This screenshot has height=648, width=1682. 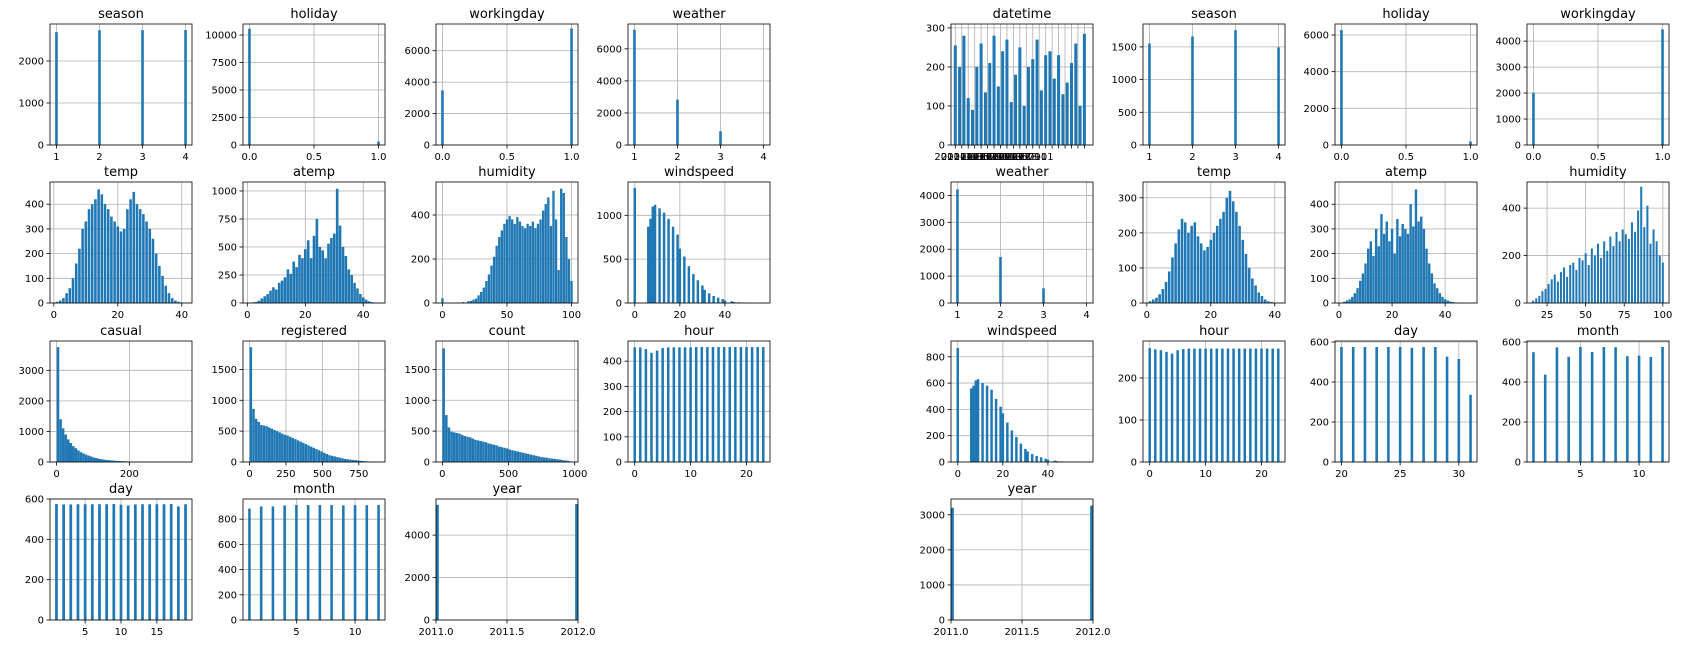 I want to click on left-atemp-subplot: atemp 0 20 40 0 250 500 750 1000, so click(x=299, y=243).